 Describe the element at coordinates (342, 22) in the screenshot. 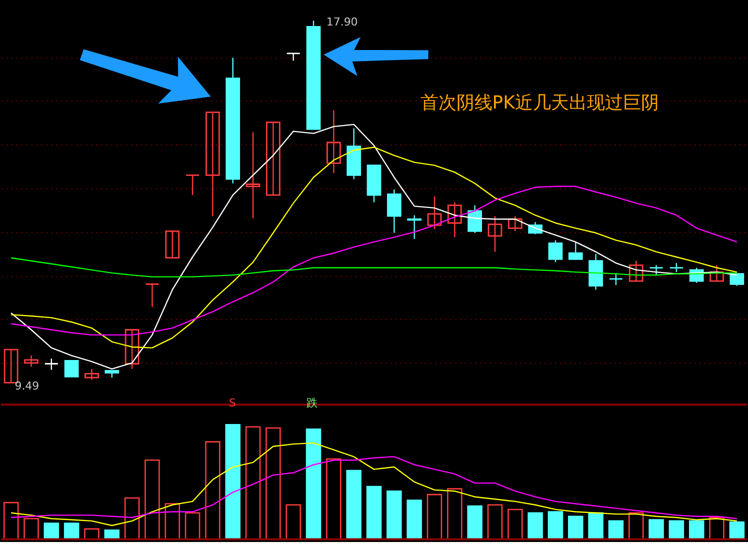

I see `annotation: 17.90` at that location.